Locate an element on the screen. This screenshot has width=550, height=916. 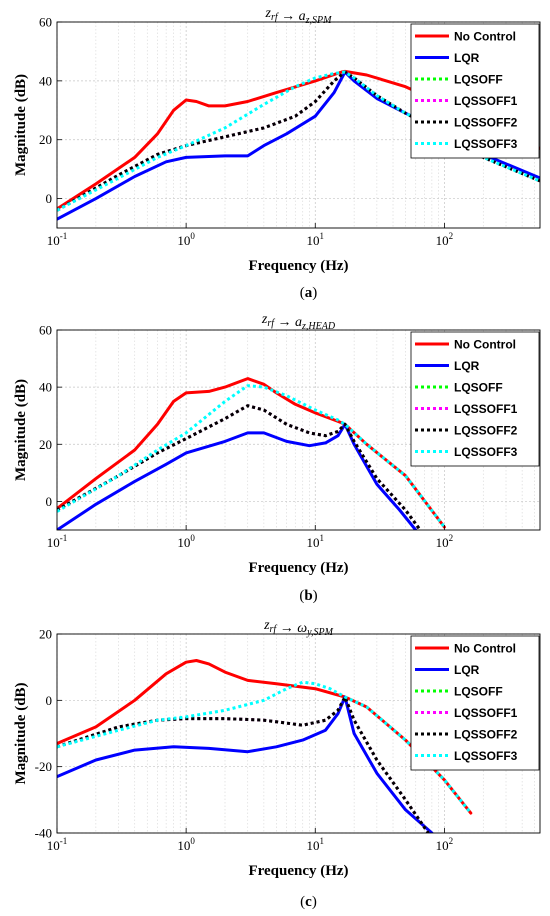
chart-title: zrf → az,SPM is located at coordinates (299, 16).